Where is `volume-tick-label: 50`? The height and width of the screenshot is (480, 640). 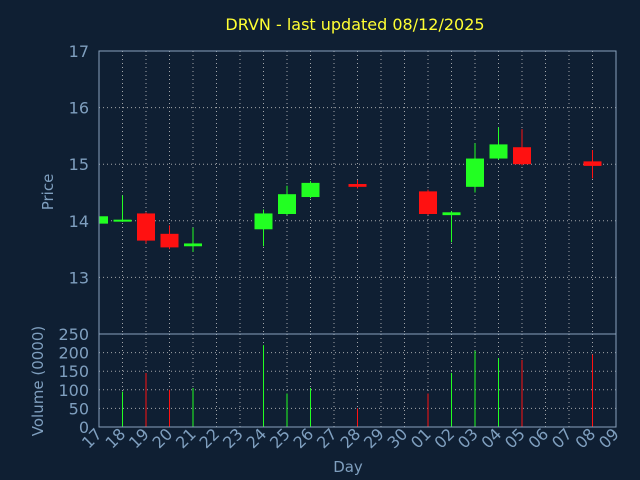
volume-tick-label: 50 is located at coordinates (79, 408).